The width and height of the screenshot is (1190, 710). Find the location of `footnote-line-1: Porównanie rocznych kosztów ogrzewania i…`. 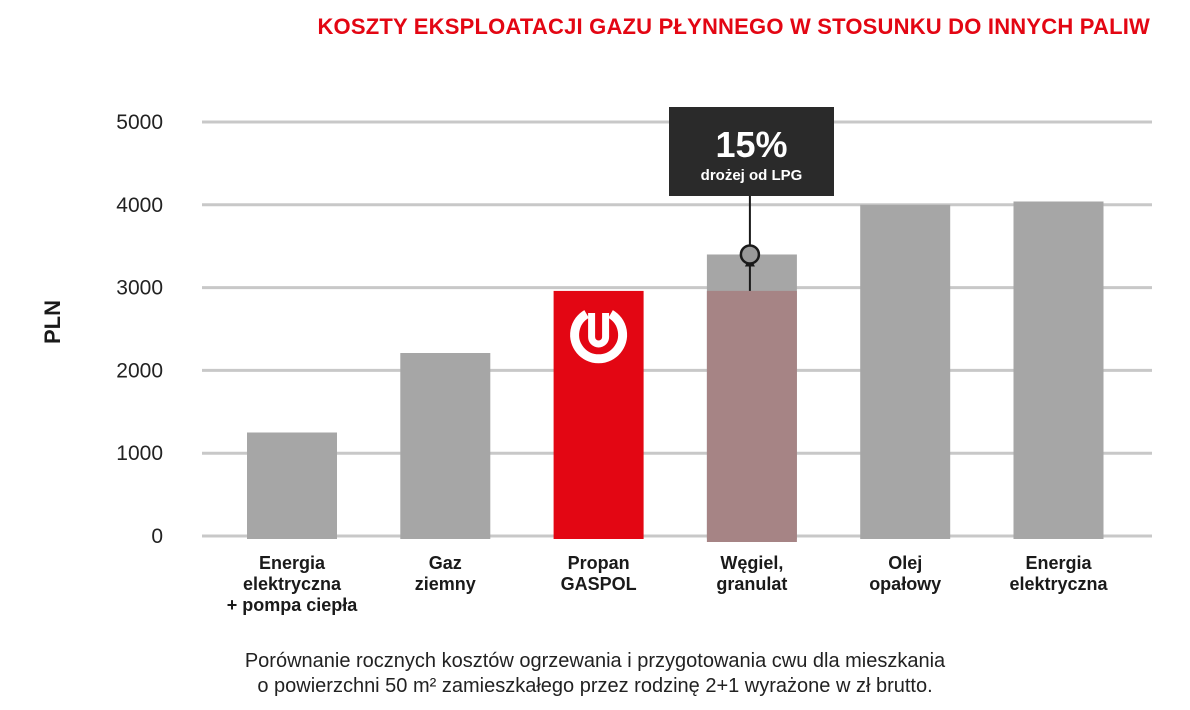

footnote-line-1: Porównanie rocznych kosztów ogrzewania i… is located at coordinates (595, 661).